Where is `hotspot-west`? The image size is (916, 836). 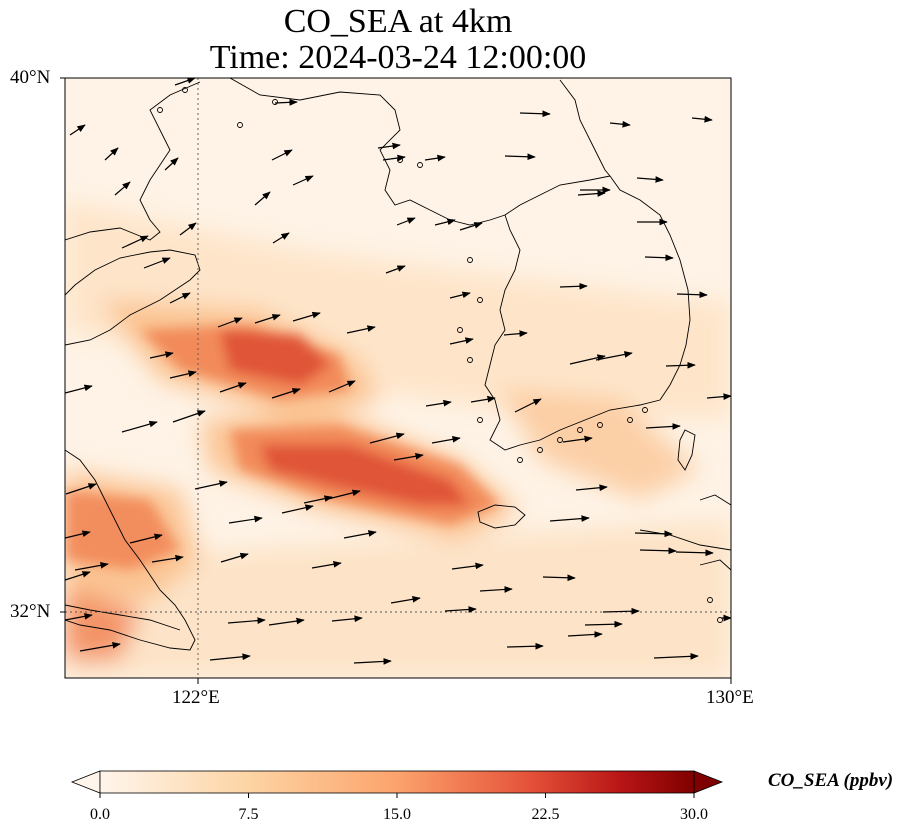 hotspot-west is located at coordinates (122, 530).